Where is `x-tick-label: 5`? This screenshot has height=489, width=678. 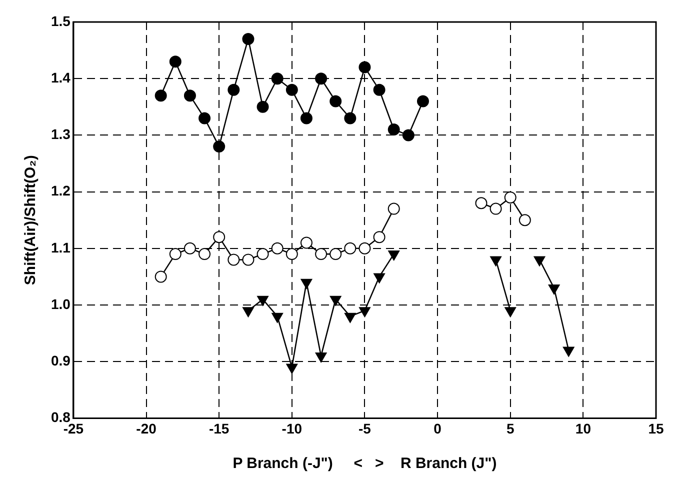
x-tick-label: 5 is located at coordinates (510, 428).